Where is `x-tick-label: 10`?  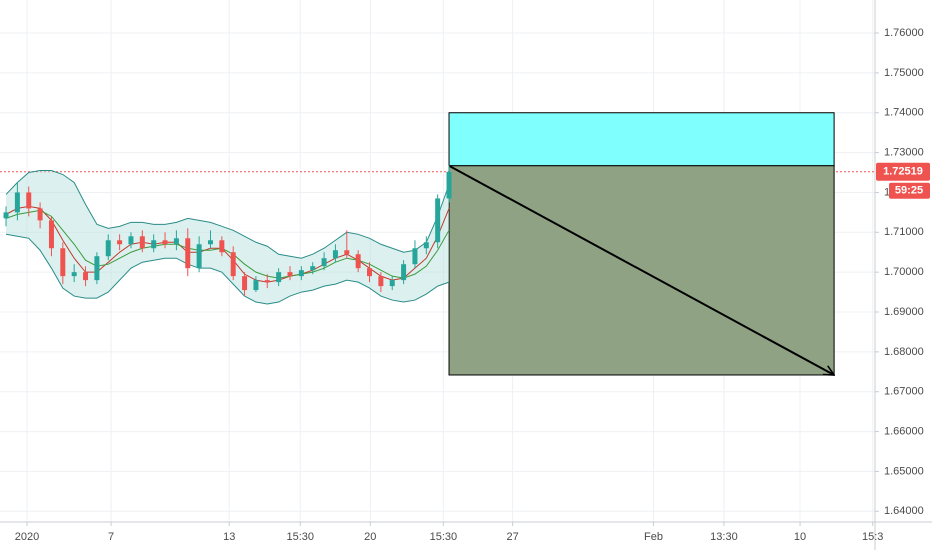 x-tick-label: 10 is located at coordinates (800, 537).